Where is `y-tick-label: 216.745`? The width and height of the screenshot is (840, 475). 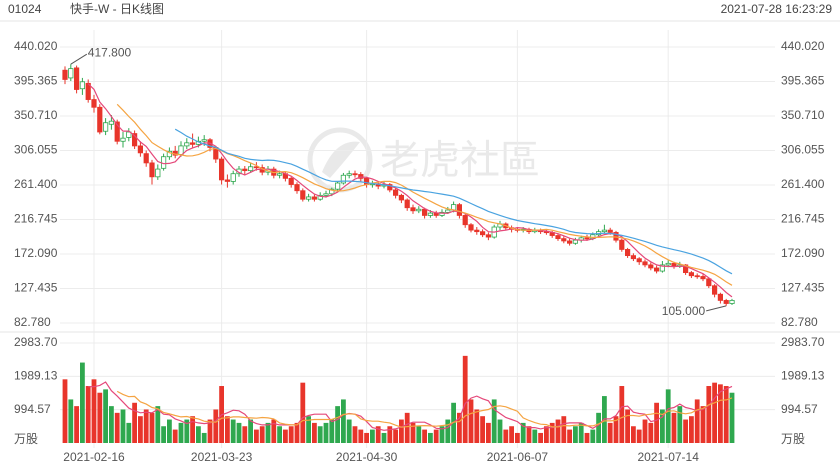
y-tick-label: 216.745 is located at coordinates (36, 219).